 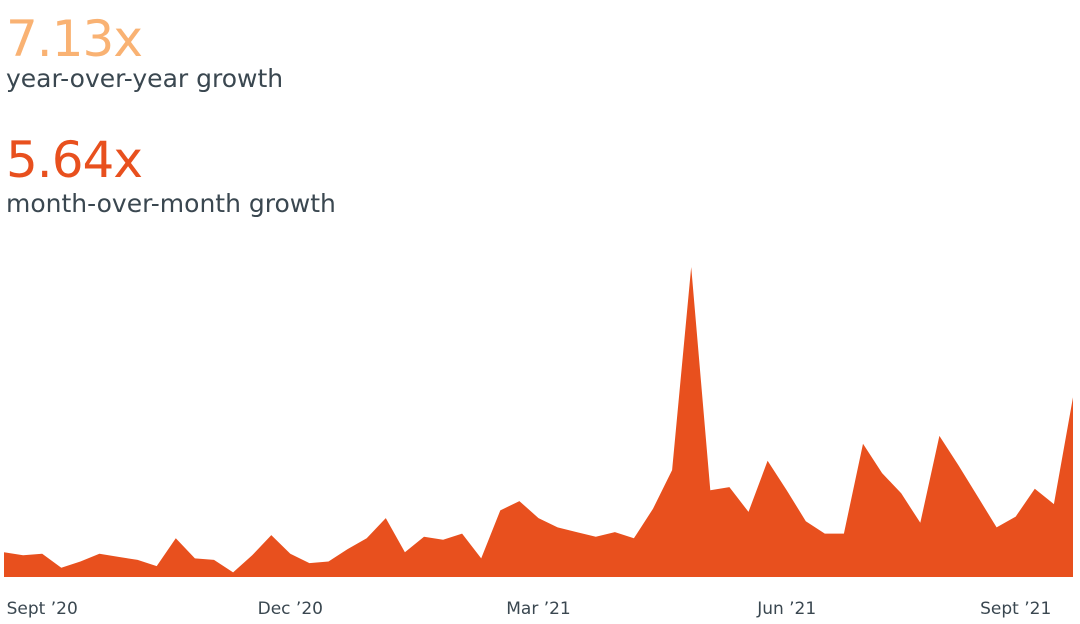 What do you see at coordinates (538, 609) in the screenshot?
I see `x-tick-label: Mar ’21` at bounding box center [538, 609].